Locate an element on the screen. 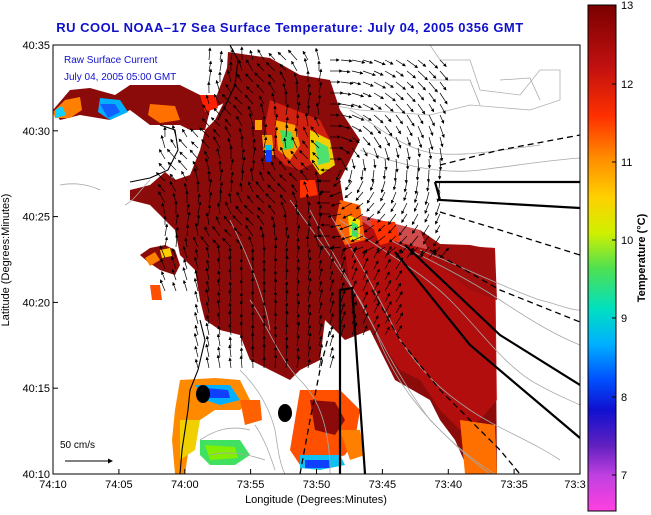  x-tick-label: 73:50 is located at coordinates (317, 485).